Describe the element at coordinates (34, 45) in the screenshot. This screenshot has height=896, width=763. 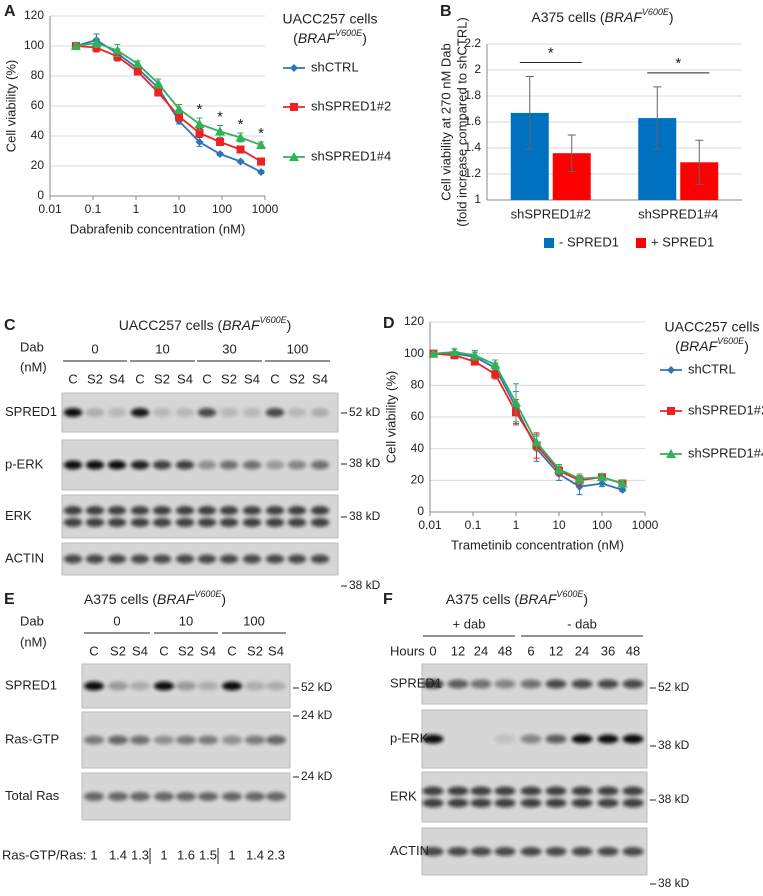
I see `y-tick-label: 100` at that location.